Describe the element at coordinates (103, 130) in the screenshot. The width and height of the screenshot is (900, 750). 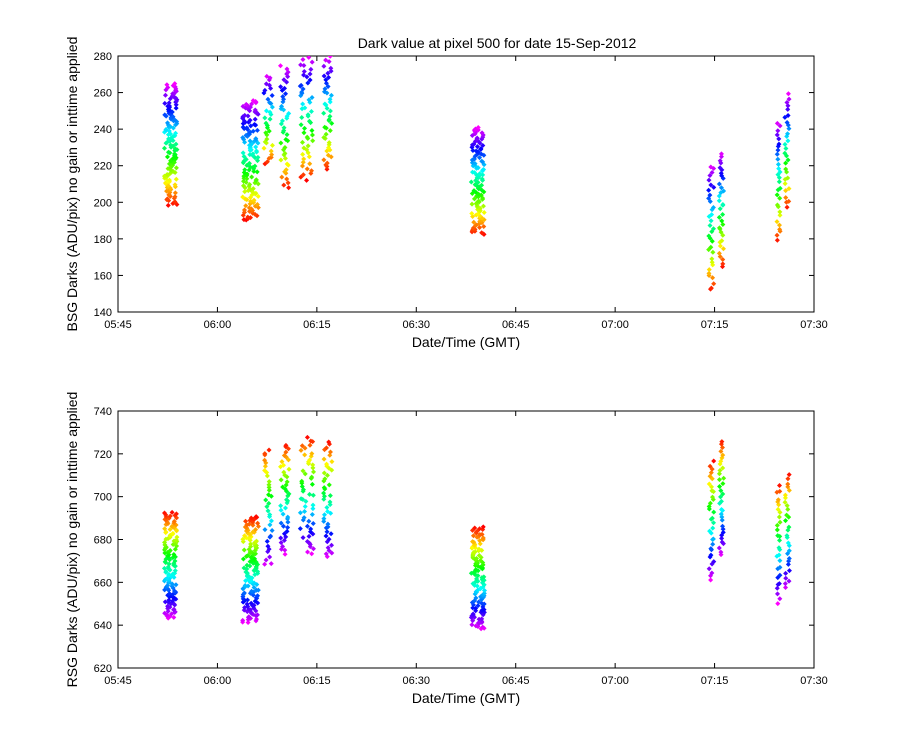
I see `y-tick-label: 240` at that location.